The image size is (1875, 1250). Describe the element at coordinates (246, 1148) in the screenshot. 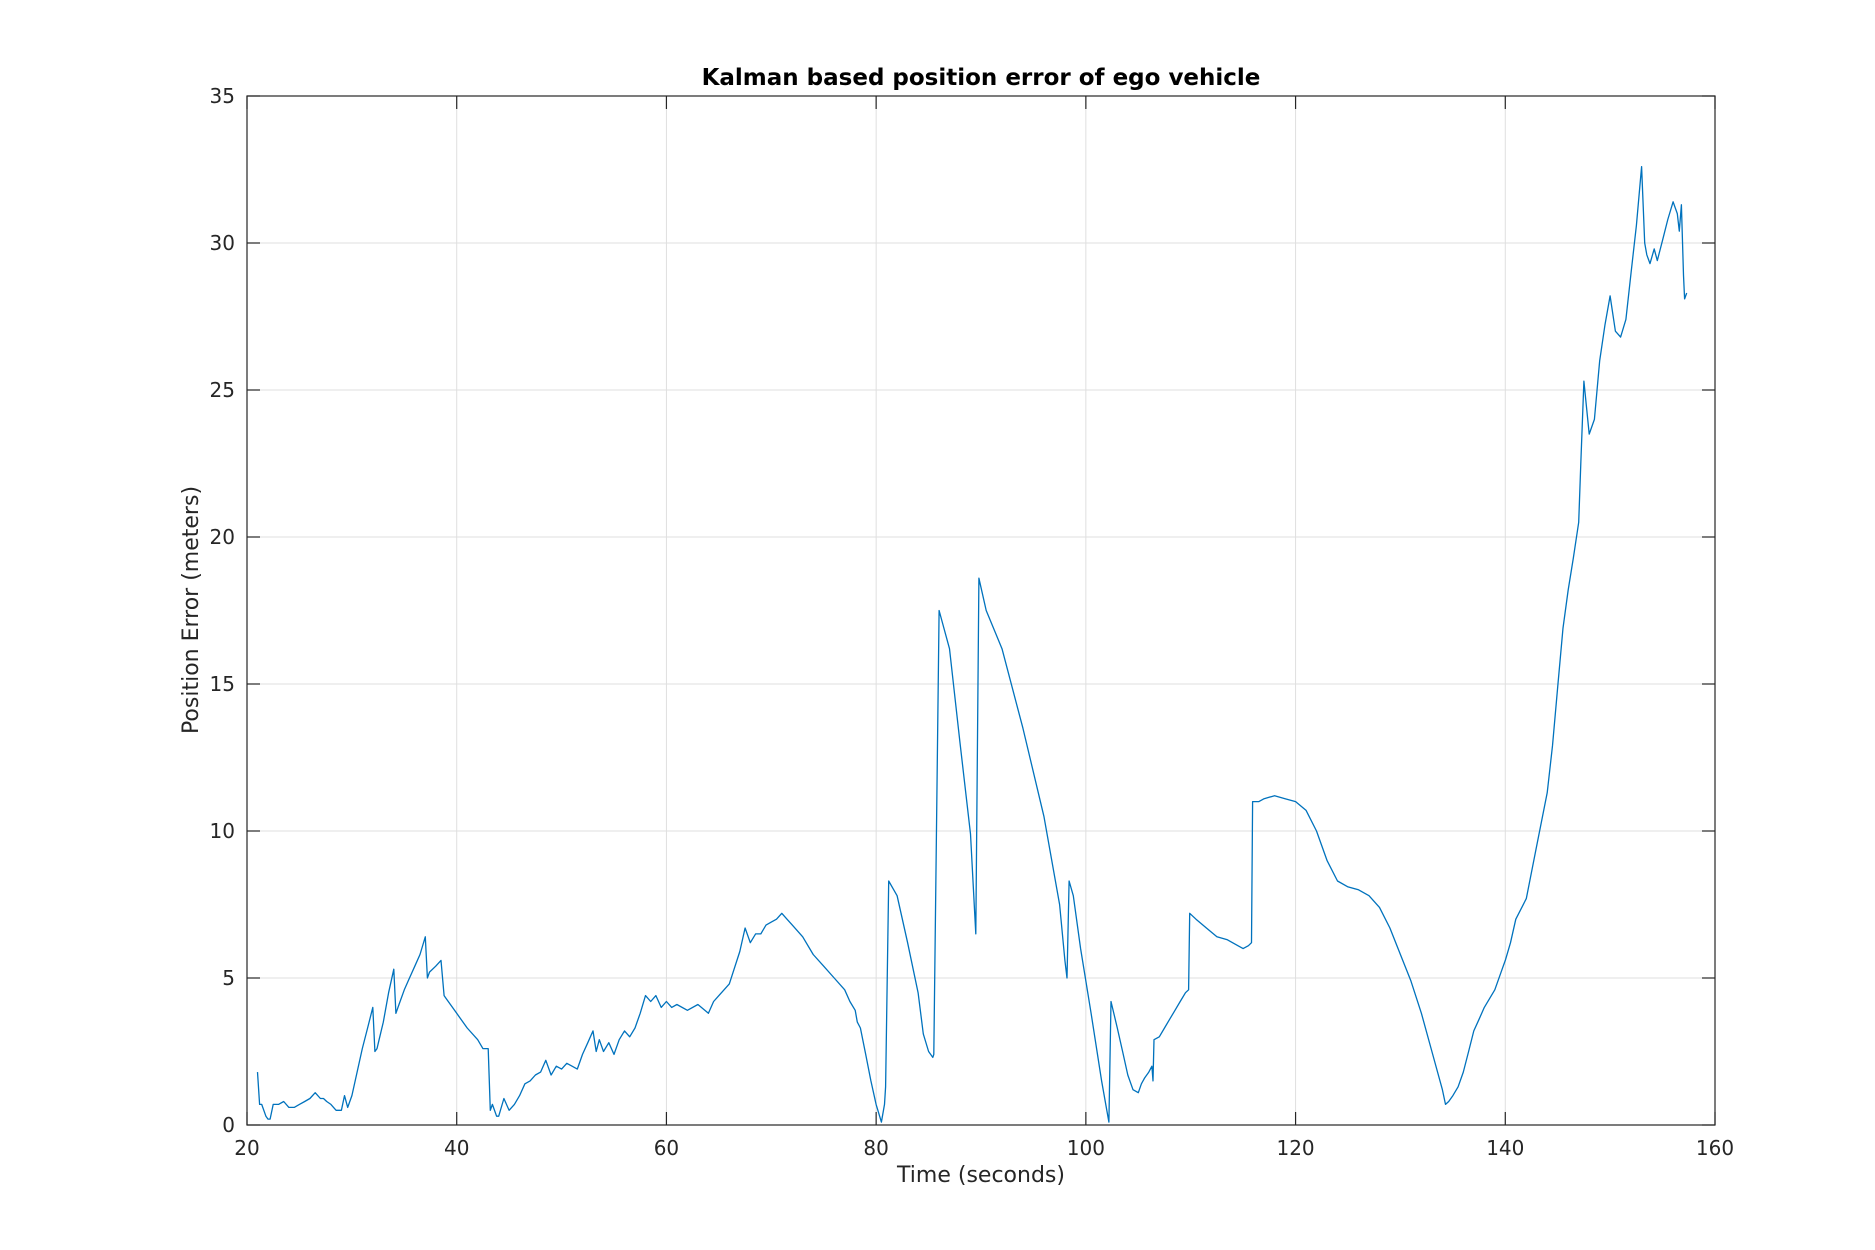

I see `x-tick-label: 20` at that location.